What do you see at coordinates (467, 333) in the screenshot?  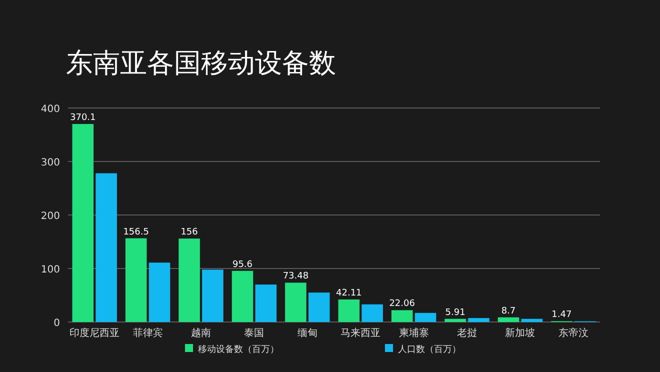 I see `x-tick-label: 老挝` at bounding box center [467, 333].